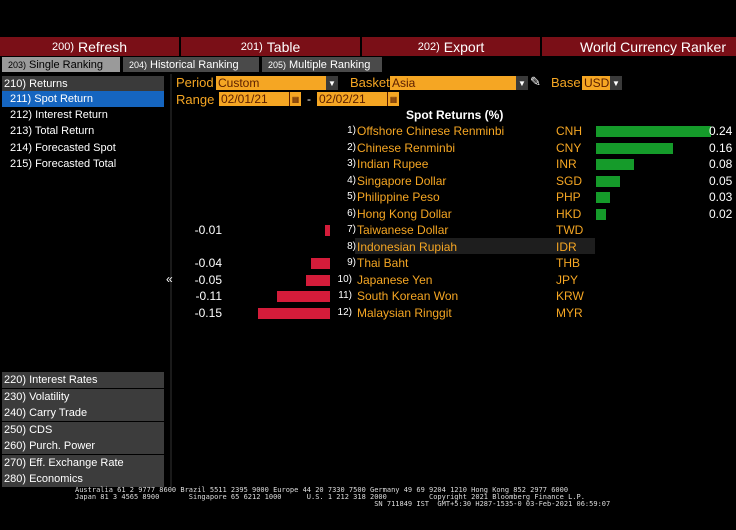  I want to click on sidebar-item-volatility: 230) Volatility, so click(83, 397).